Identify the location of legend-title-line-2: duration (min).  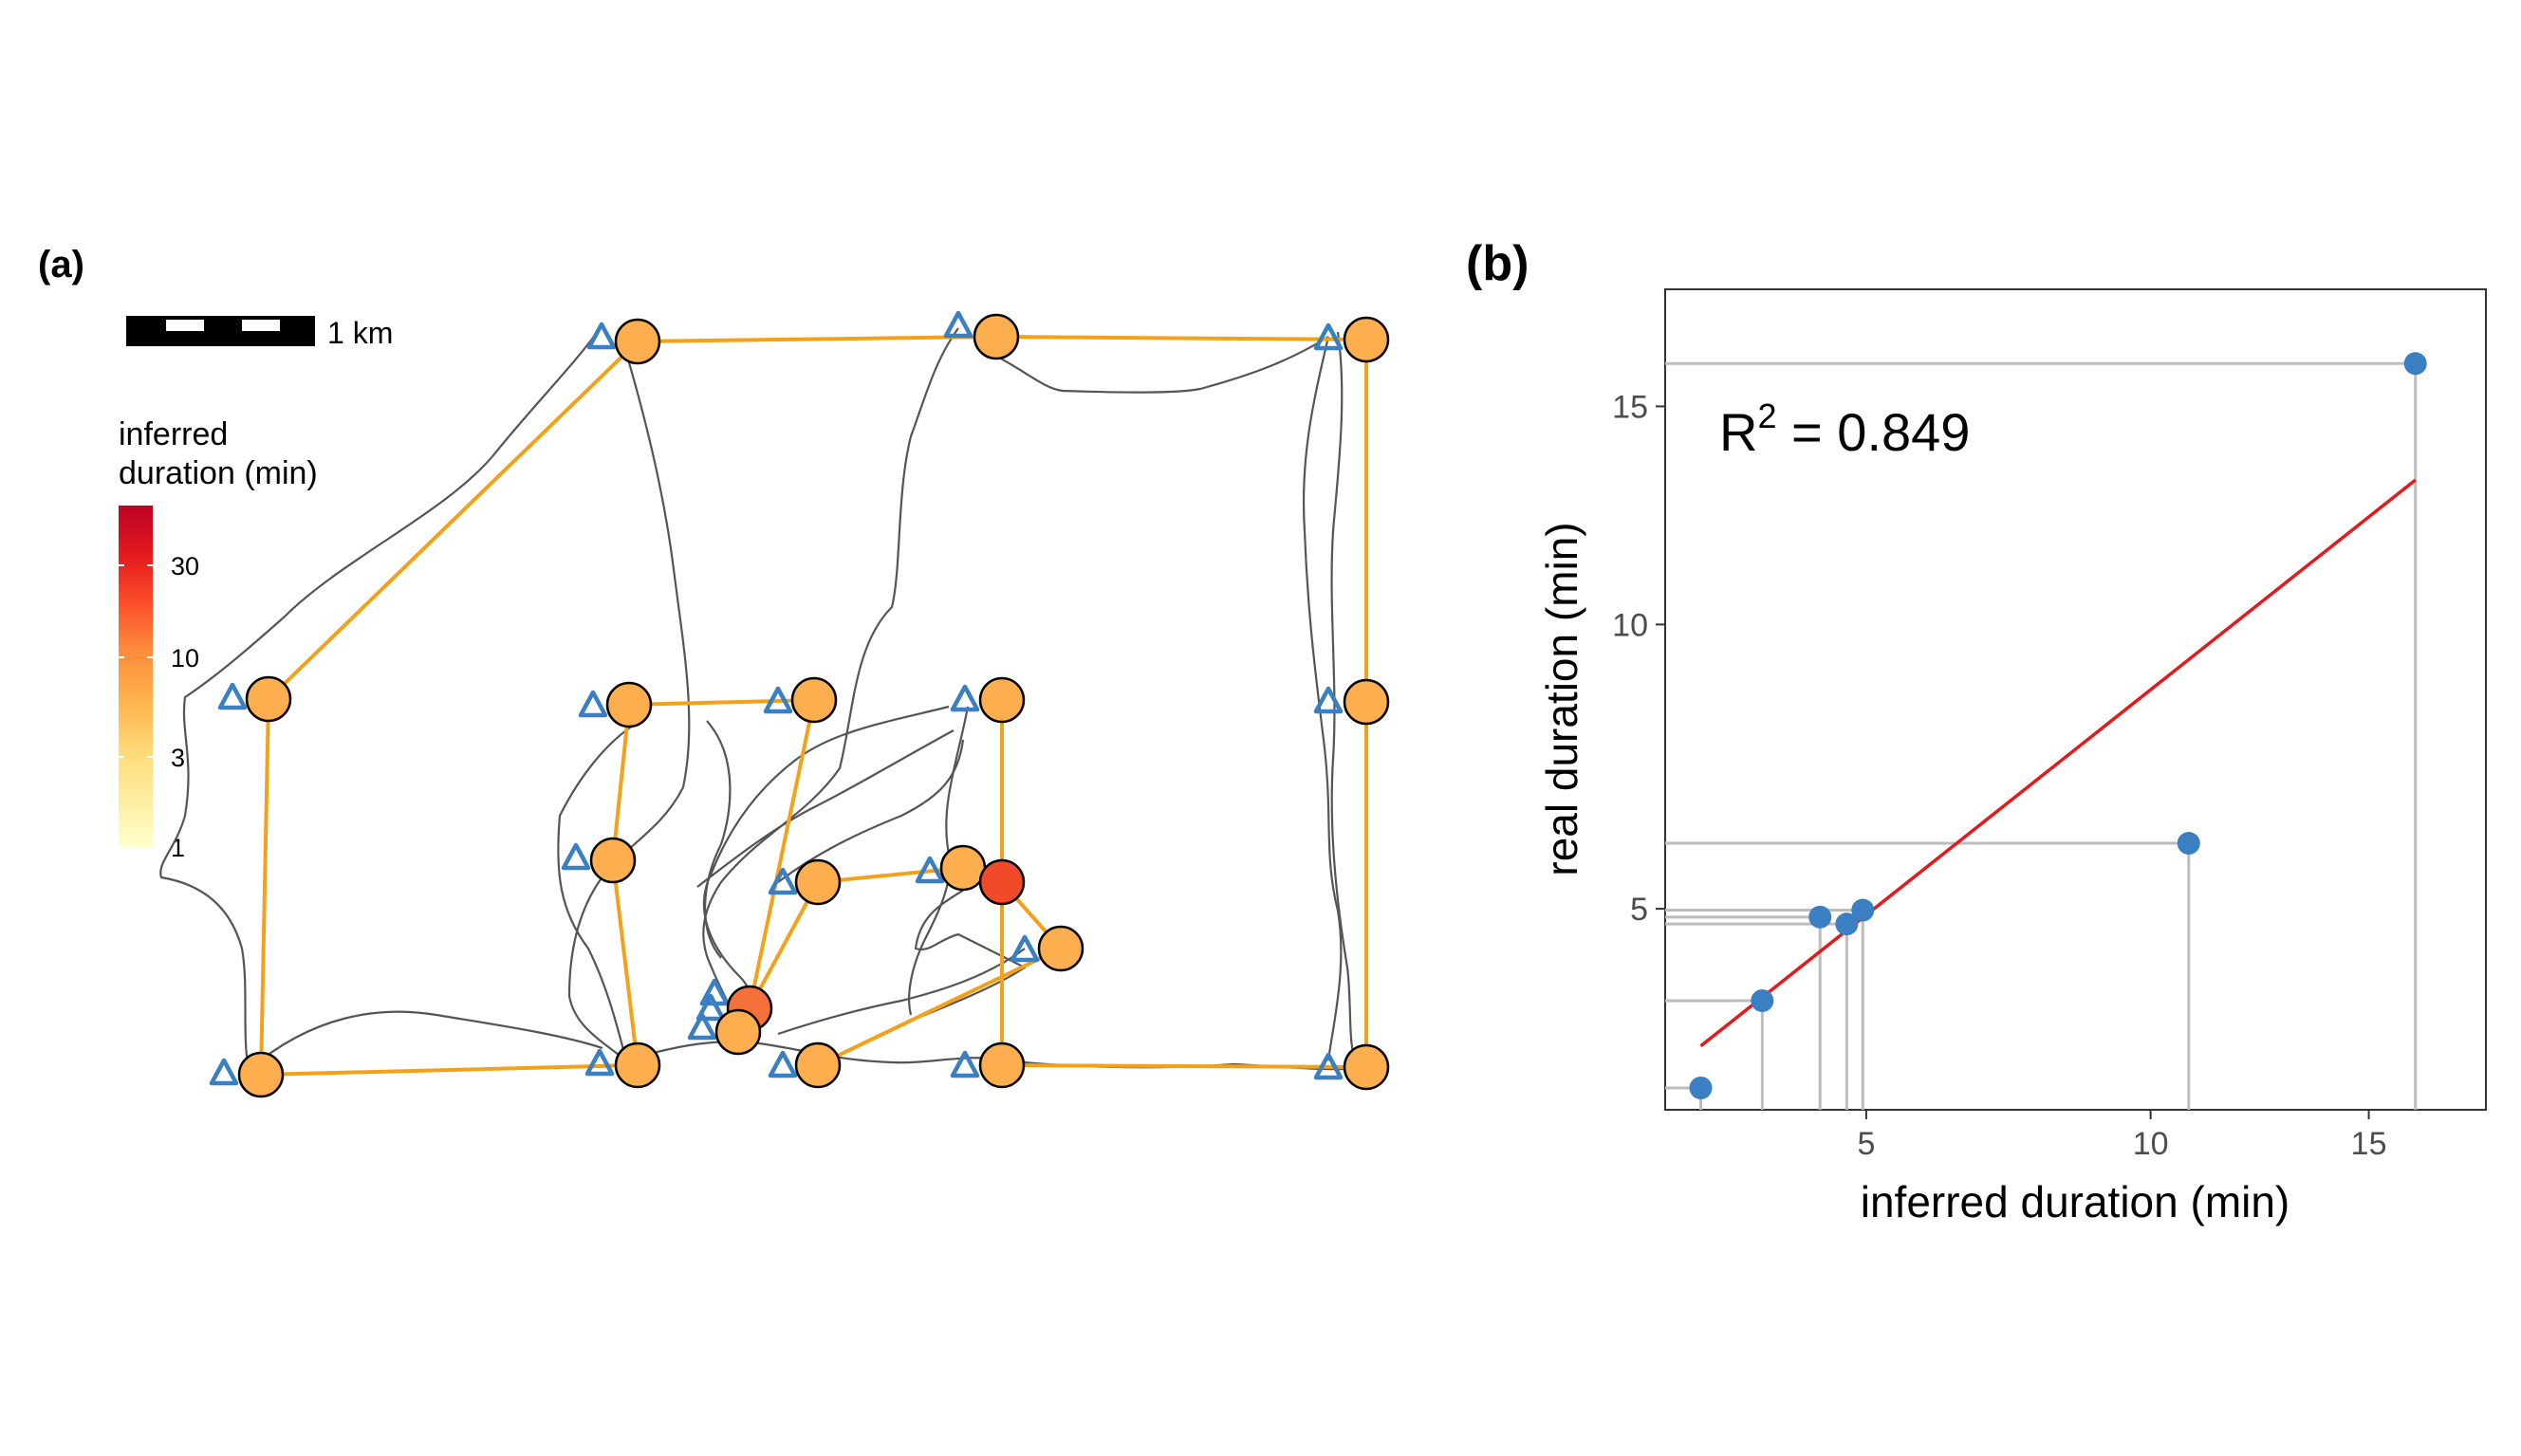
(219, 473).